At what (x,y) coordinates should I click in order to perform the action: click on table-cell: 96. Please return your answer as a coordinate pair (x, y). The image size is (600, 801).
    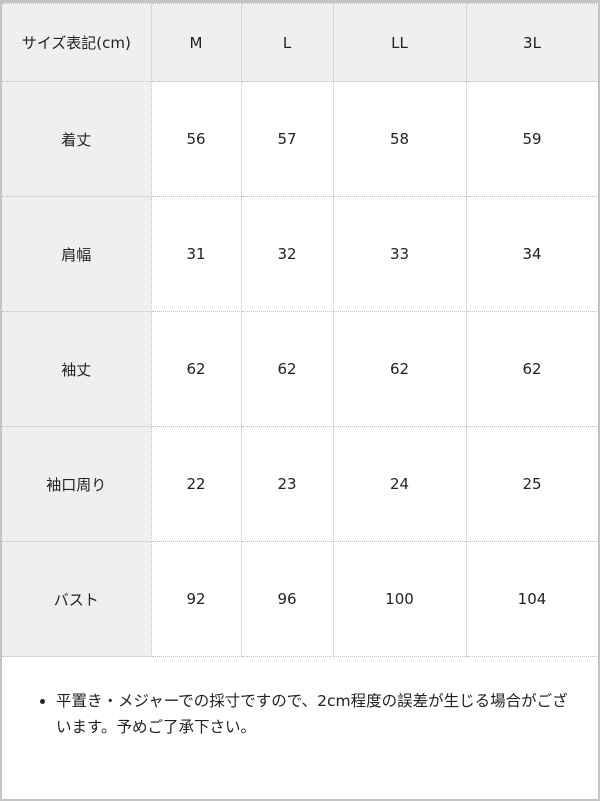
    Looking at the image, I should click on (287, 599).